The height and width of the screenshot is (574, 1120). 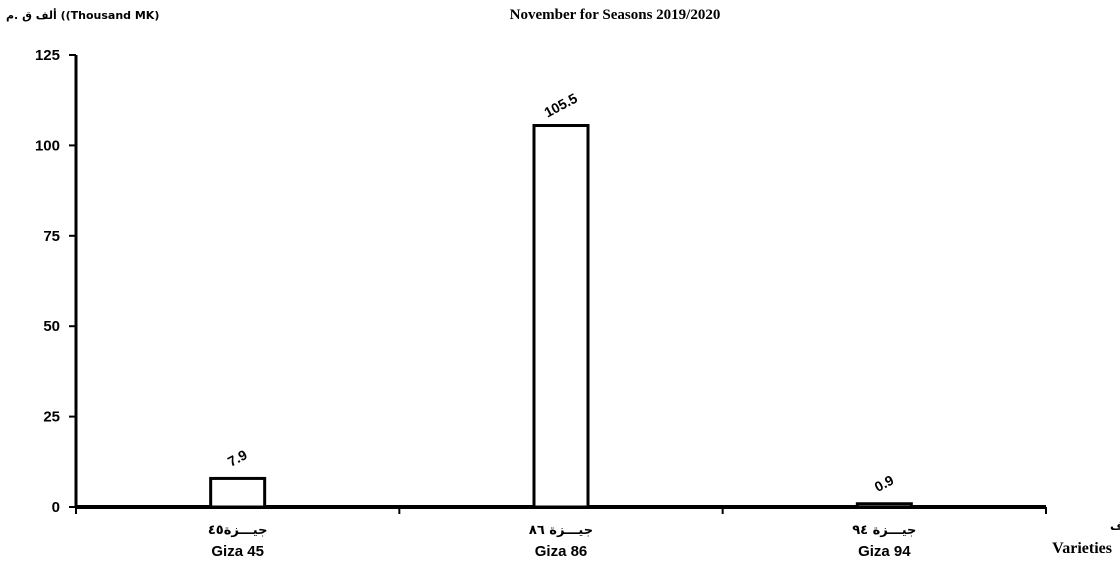 I want to click on y-tick-label: 0, so click(x=56, y=507).